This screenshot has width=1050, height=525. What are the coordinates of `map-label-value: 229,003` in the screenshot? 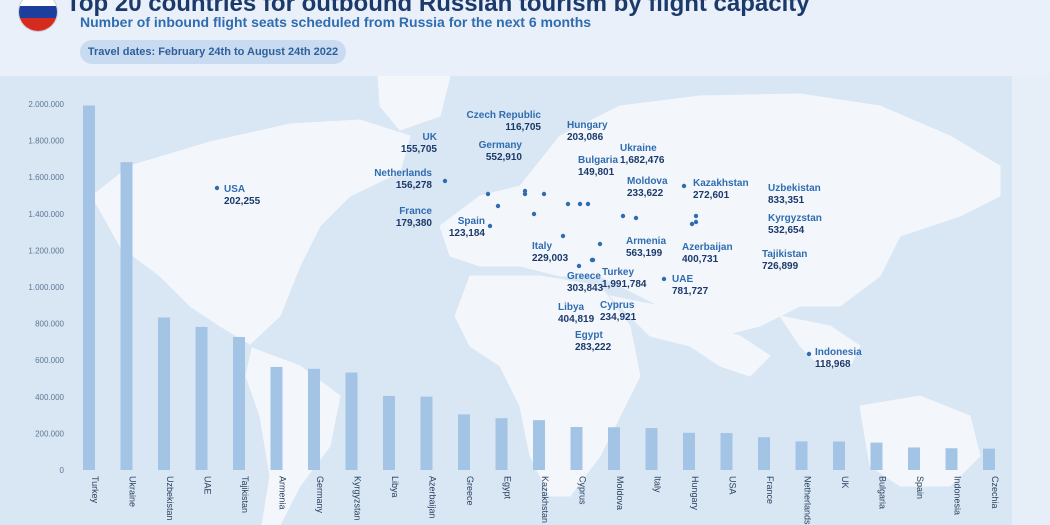 It's located at (550, 258).